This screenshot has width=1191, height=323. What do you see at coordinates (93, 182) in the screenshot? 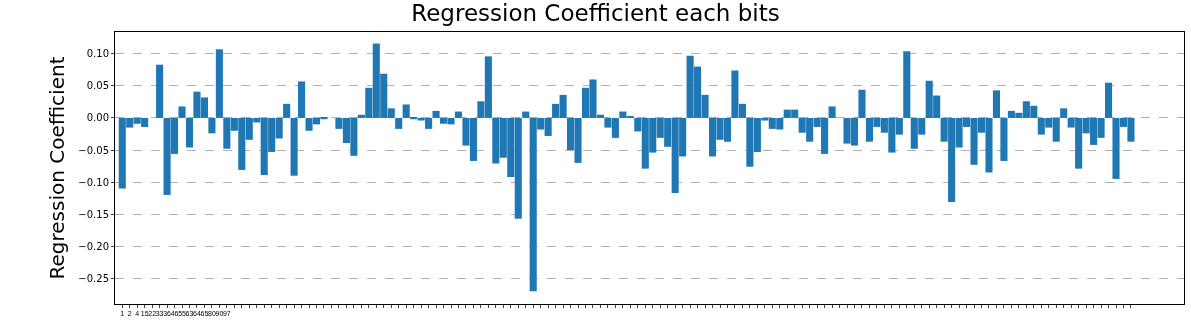
I see `y-tick-label: −0.10` at bounding box center [93, 182].